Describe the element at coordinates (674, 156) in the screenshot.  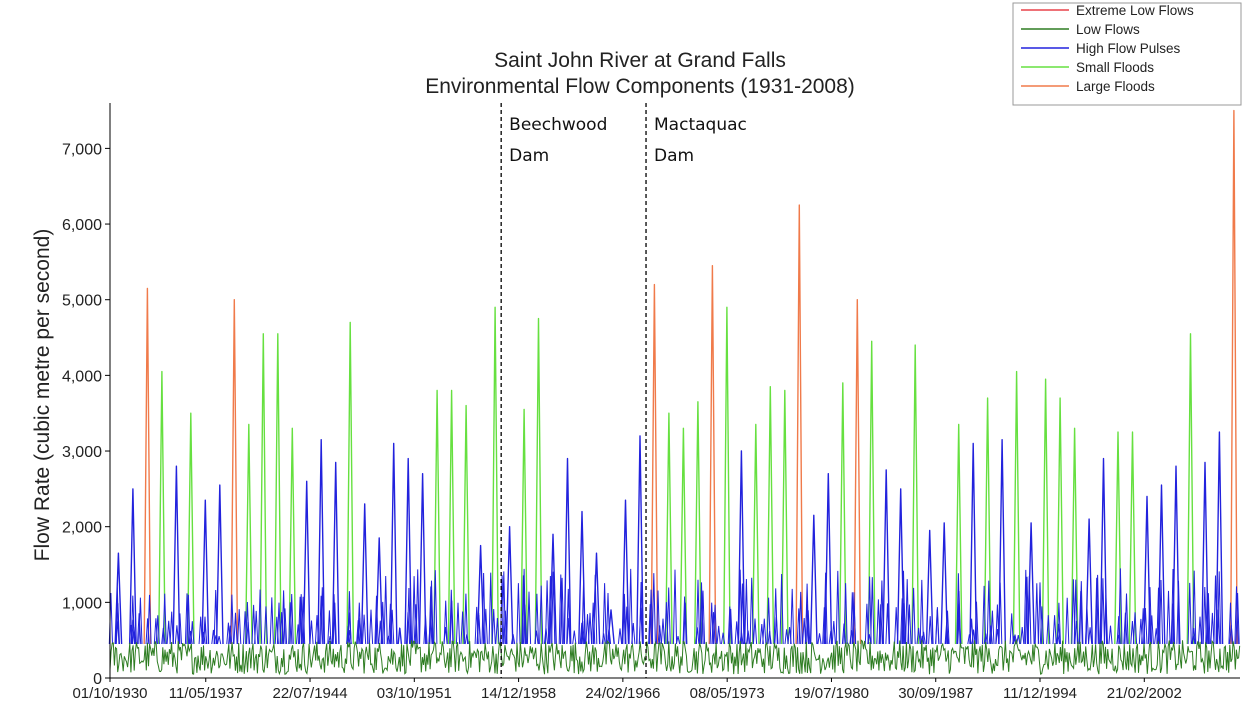
I see `dam-label: Dam` at that location.